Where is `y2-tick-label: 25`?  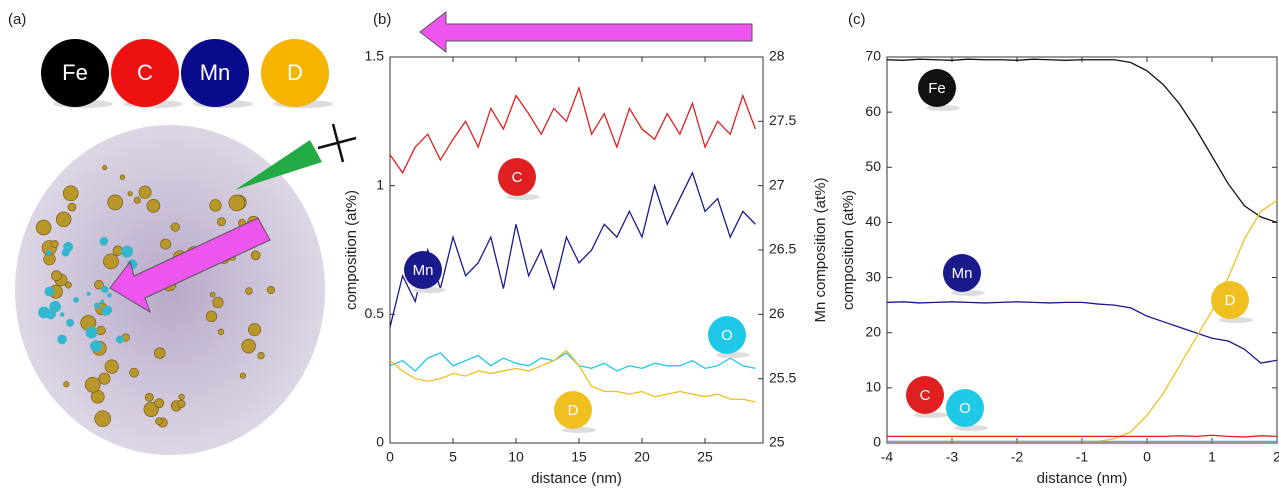 y2-tick-label: 25 is located at coordinates (777, 442).